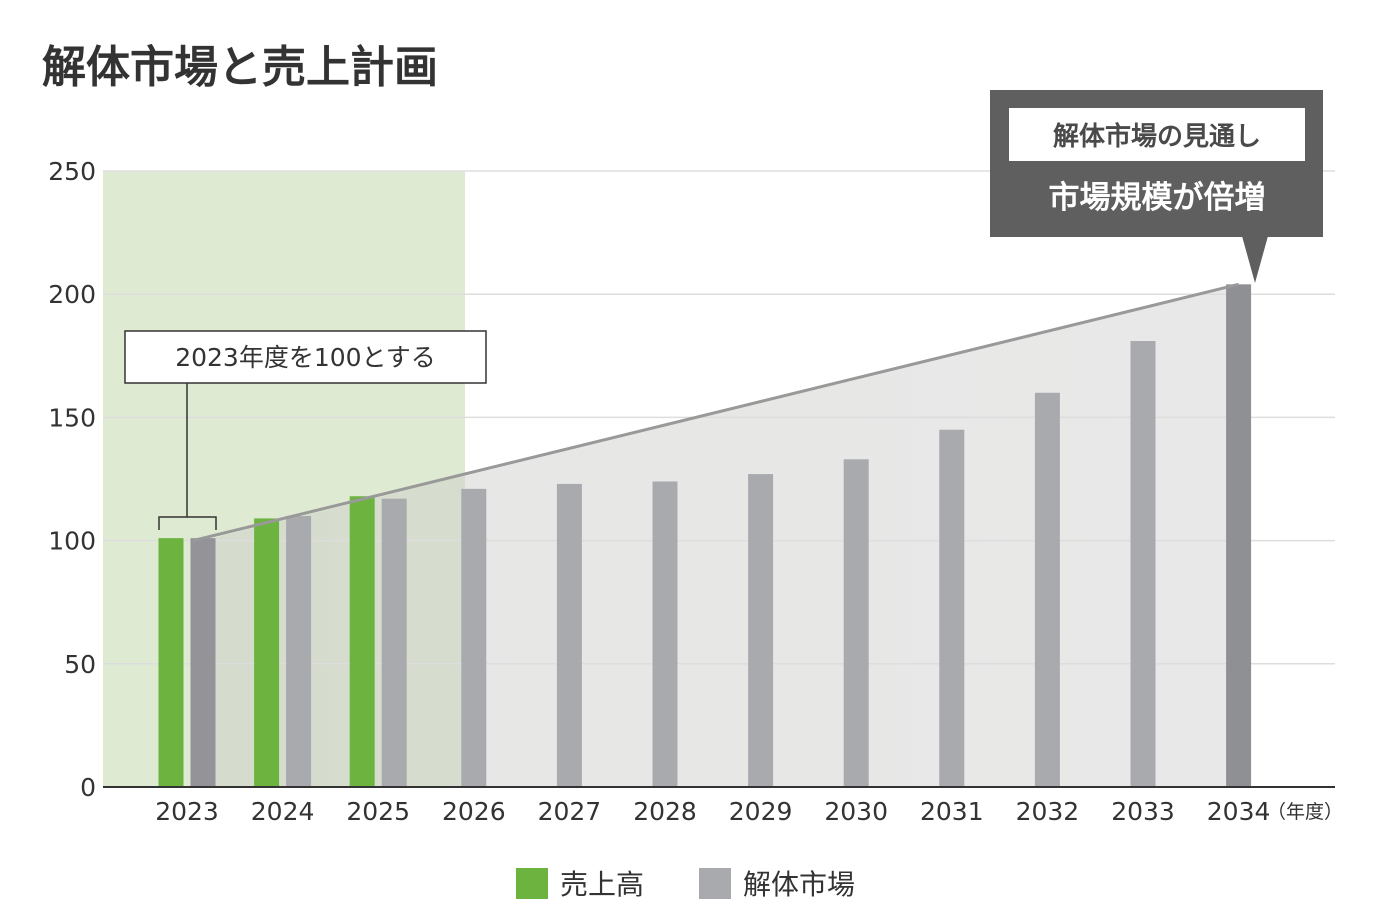 The image size is (1377, 920). I want to click on x-tick-label: 2029, so click(761, 811).